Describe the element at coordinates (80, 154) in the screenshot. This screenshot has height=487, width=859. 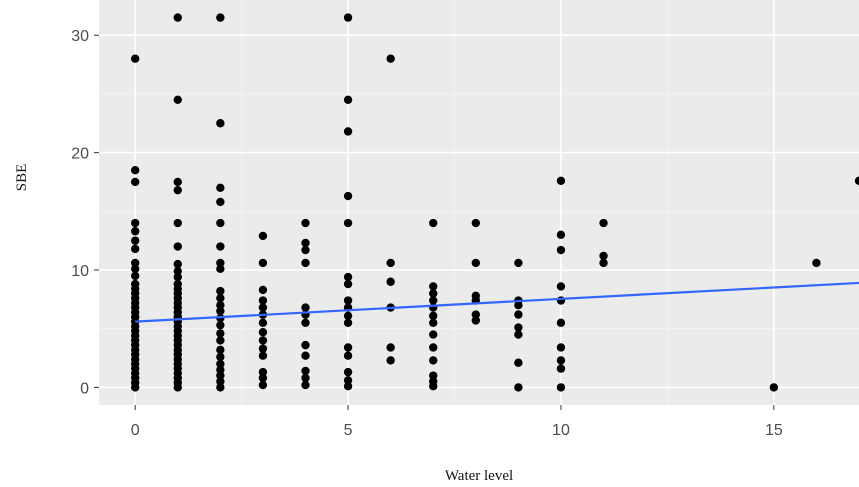
I see `y-tick-label: 20` at that location.